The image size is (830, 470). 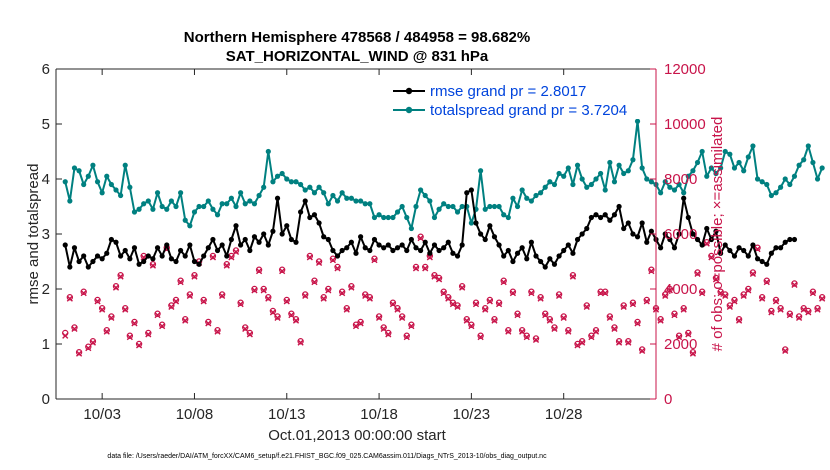 I want to click on x-tick-label: 10/13, so click(x=287, y=414).